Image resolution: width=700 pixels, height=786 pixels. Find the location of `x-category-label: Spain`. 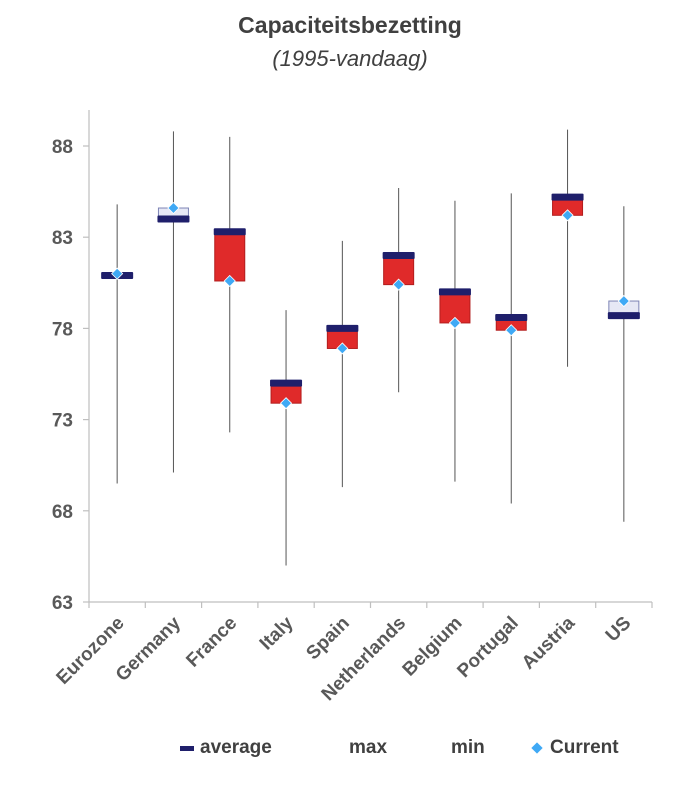

x-category-label: Spain is located at coordinates (327, 638).